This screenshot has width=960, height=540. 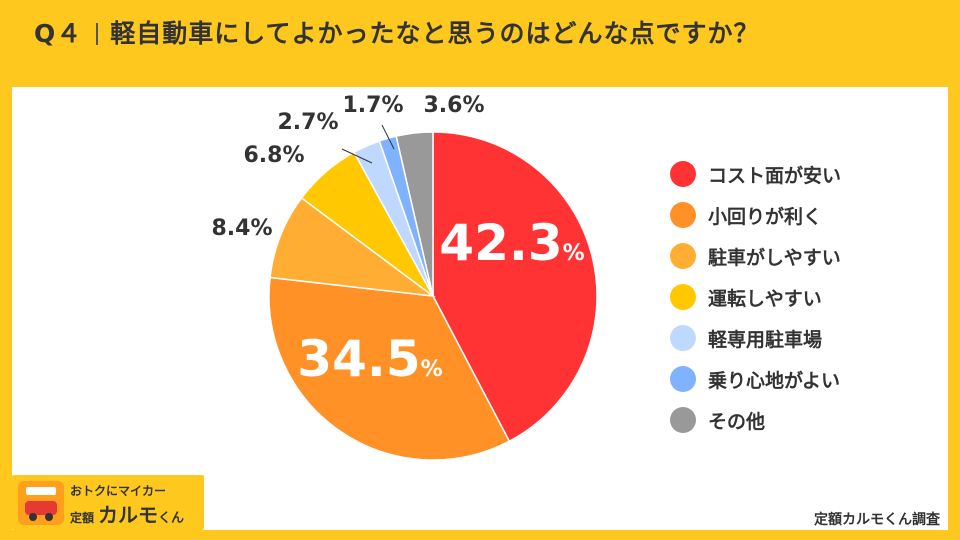 What do you see at coordinates (775, 175) in the screenshot?
I see `legend-label: コスト面が安い` at bounding box center [775, 175].